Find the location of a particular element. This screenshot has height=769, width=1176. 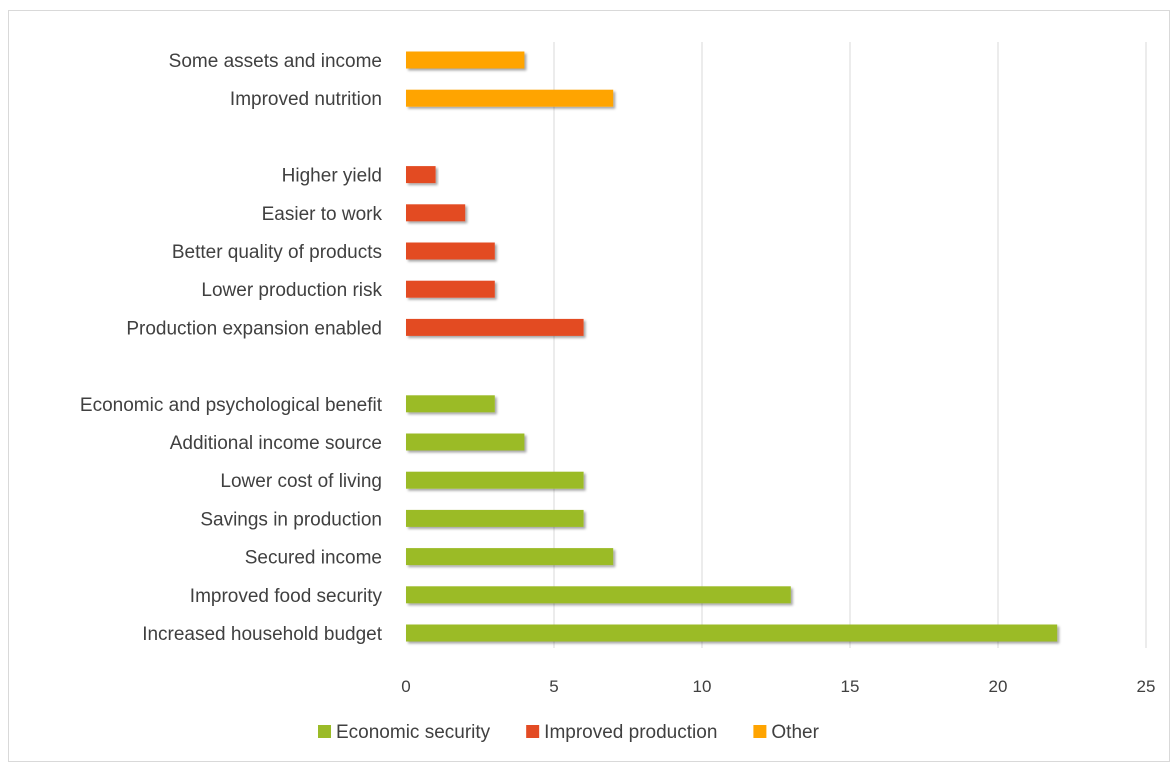

legend-label: Other is located at coordinates (795, 732).